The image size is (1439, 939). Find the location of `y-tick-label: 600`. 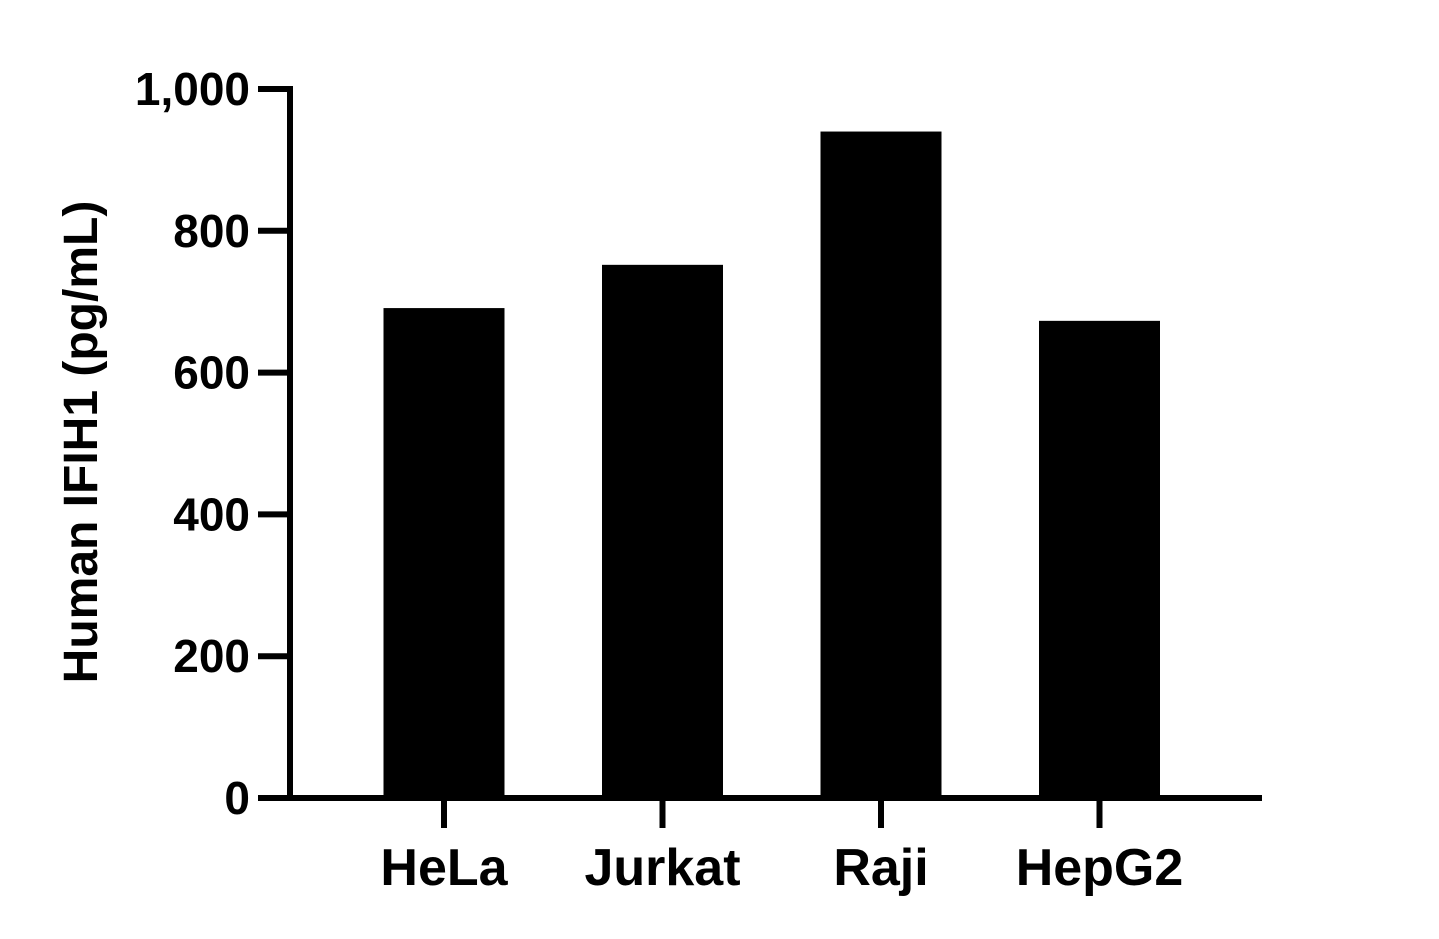

y-tick-label: 600 is located at coordinates (211, 373).